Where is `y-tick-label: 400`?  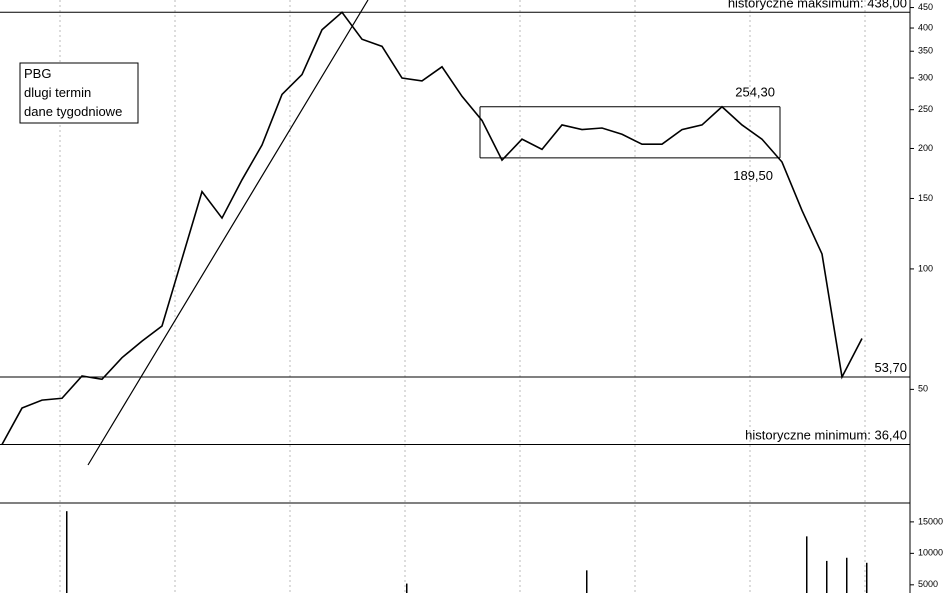 y-tick-label: 400 is located at coordinates (925, 27).